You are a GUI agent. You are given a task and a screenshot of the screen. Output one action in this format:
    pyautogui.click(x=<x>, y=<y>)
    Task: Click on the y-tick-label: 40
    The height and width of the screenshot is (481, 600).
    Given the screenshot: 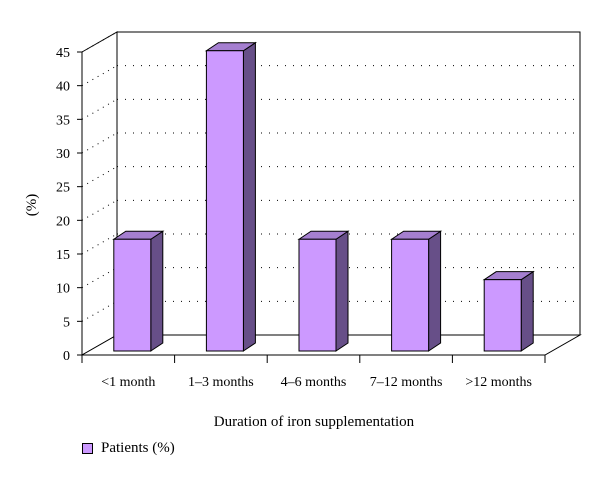 What is the action you would take?
    pyautogui.click(x=63, y=87)
    